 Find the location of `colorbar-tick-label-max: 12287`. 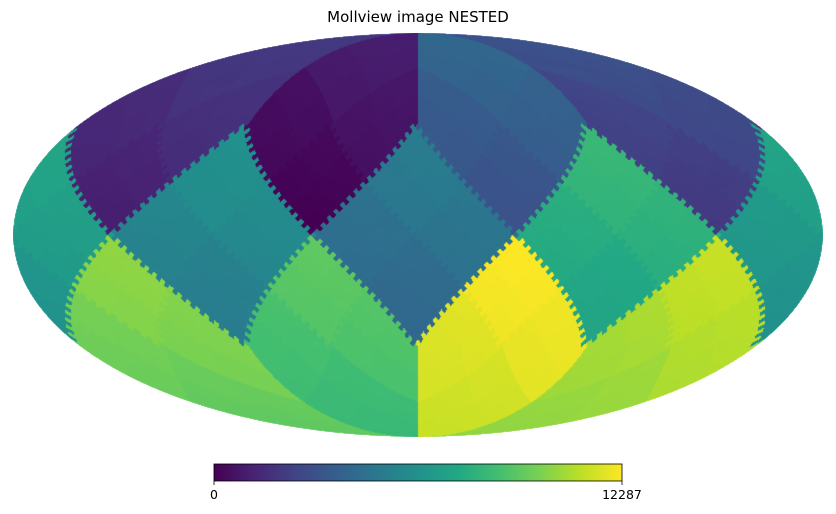

colorbar-tick-label-max: 12287 is located at coordinates (622, 494).